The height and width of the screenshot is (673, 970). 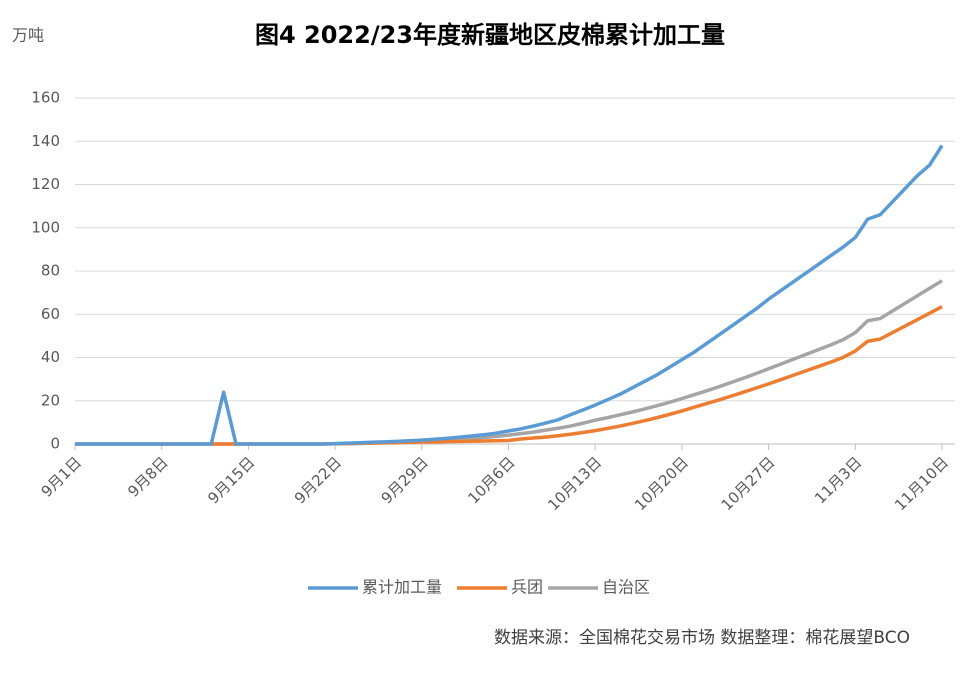 I want to click on source-note: 数据来源：全国棉花交易市场 数据整理：棉花展望BCO, so click(x=702, y=638).